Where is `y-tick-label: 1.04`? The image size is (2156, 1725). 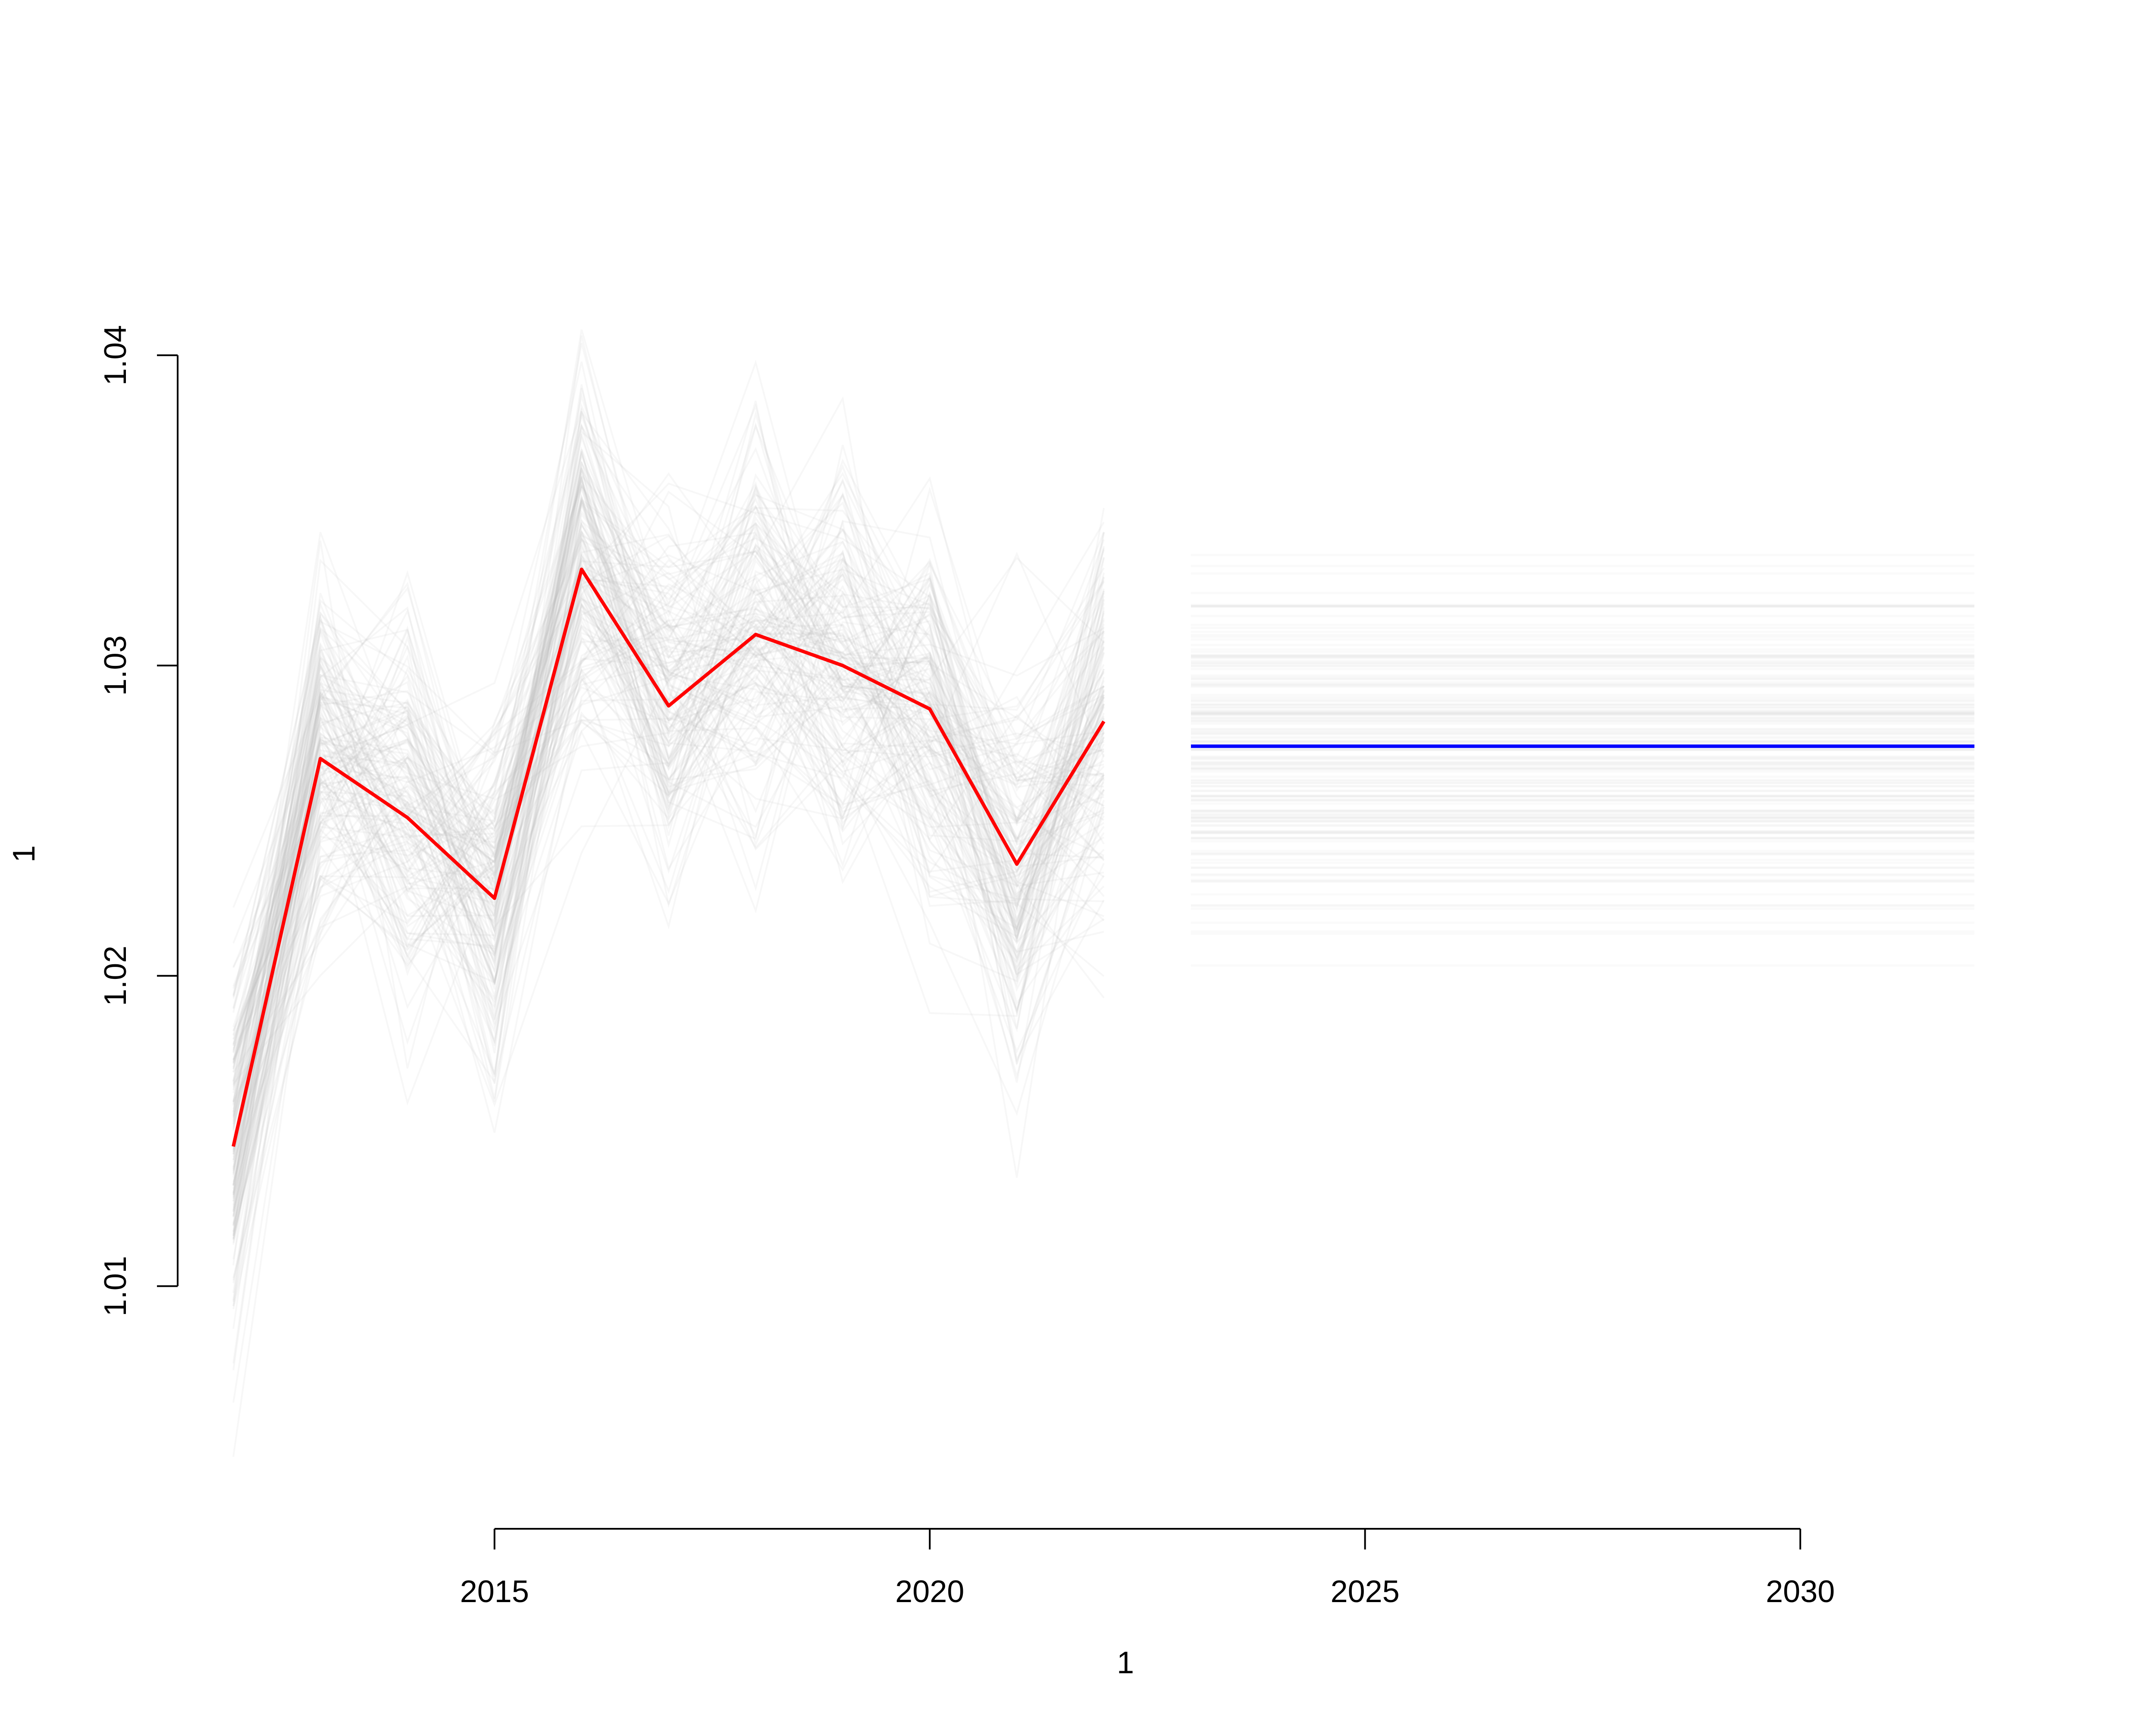 y-tick-label: 1.04 is located at coordinates (115, 355).